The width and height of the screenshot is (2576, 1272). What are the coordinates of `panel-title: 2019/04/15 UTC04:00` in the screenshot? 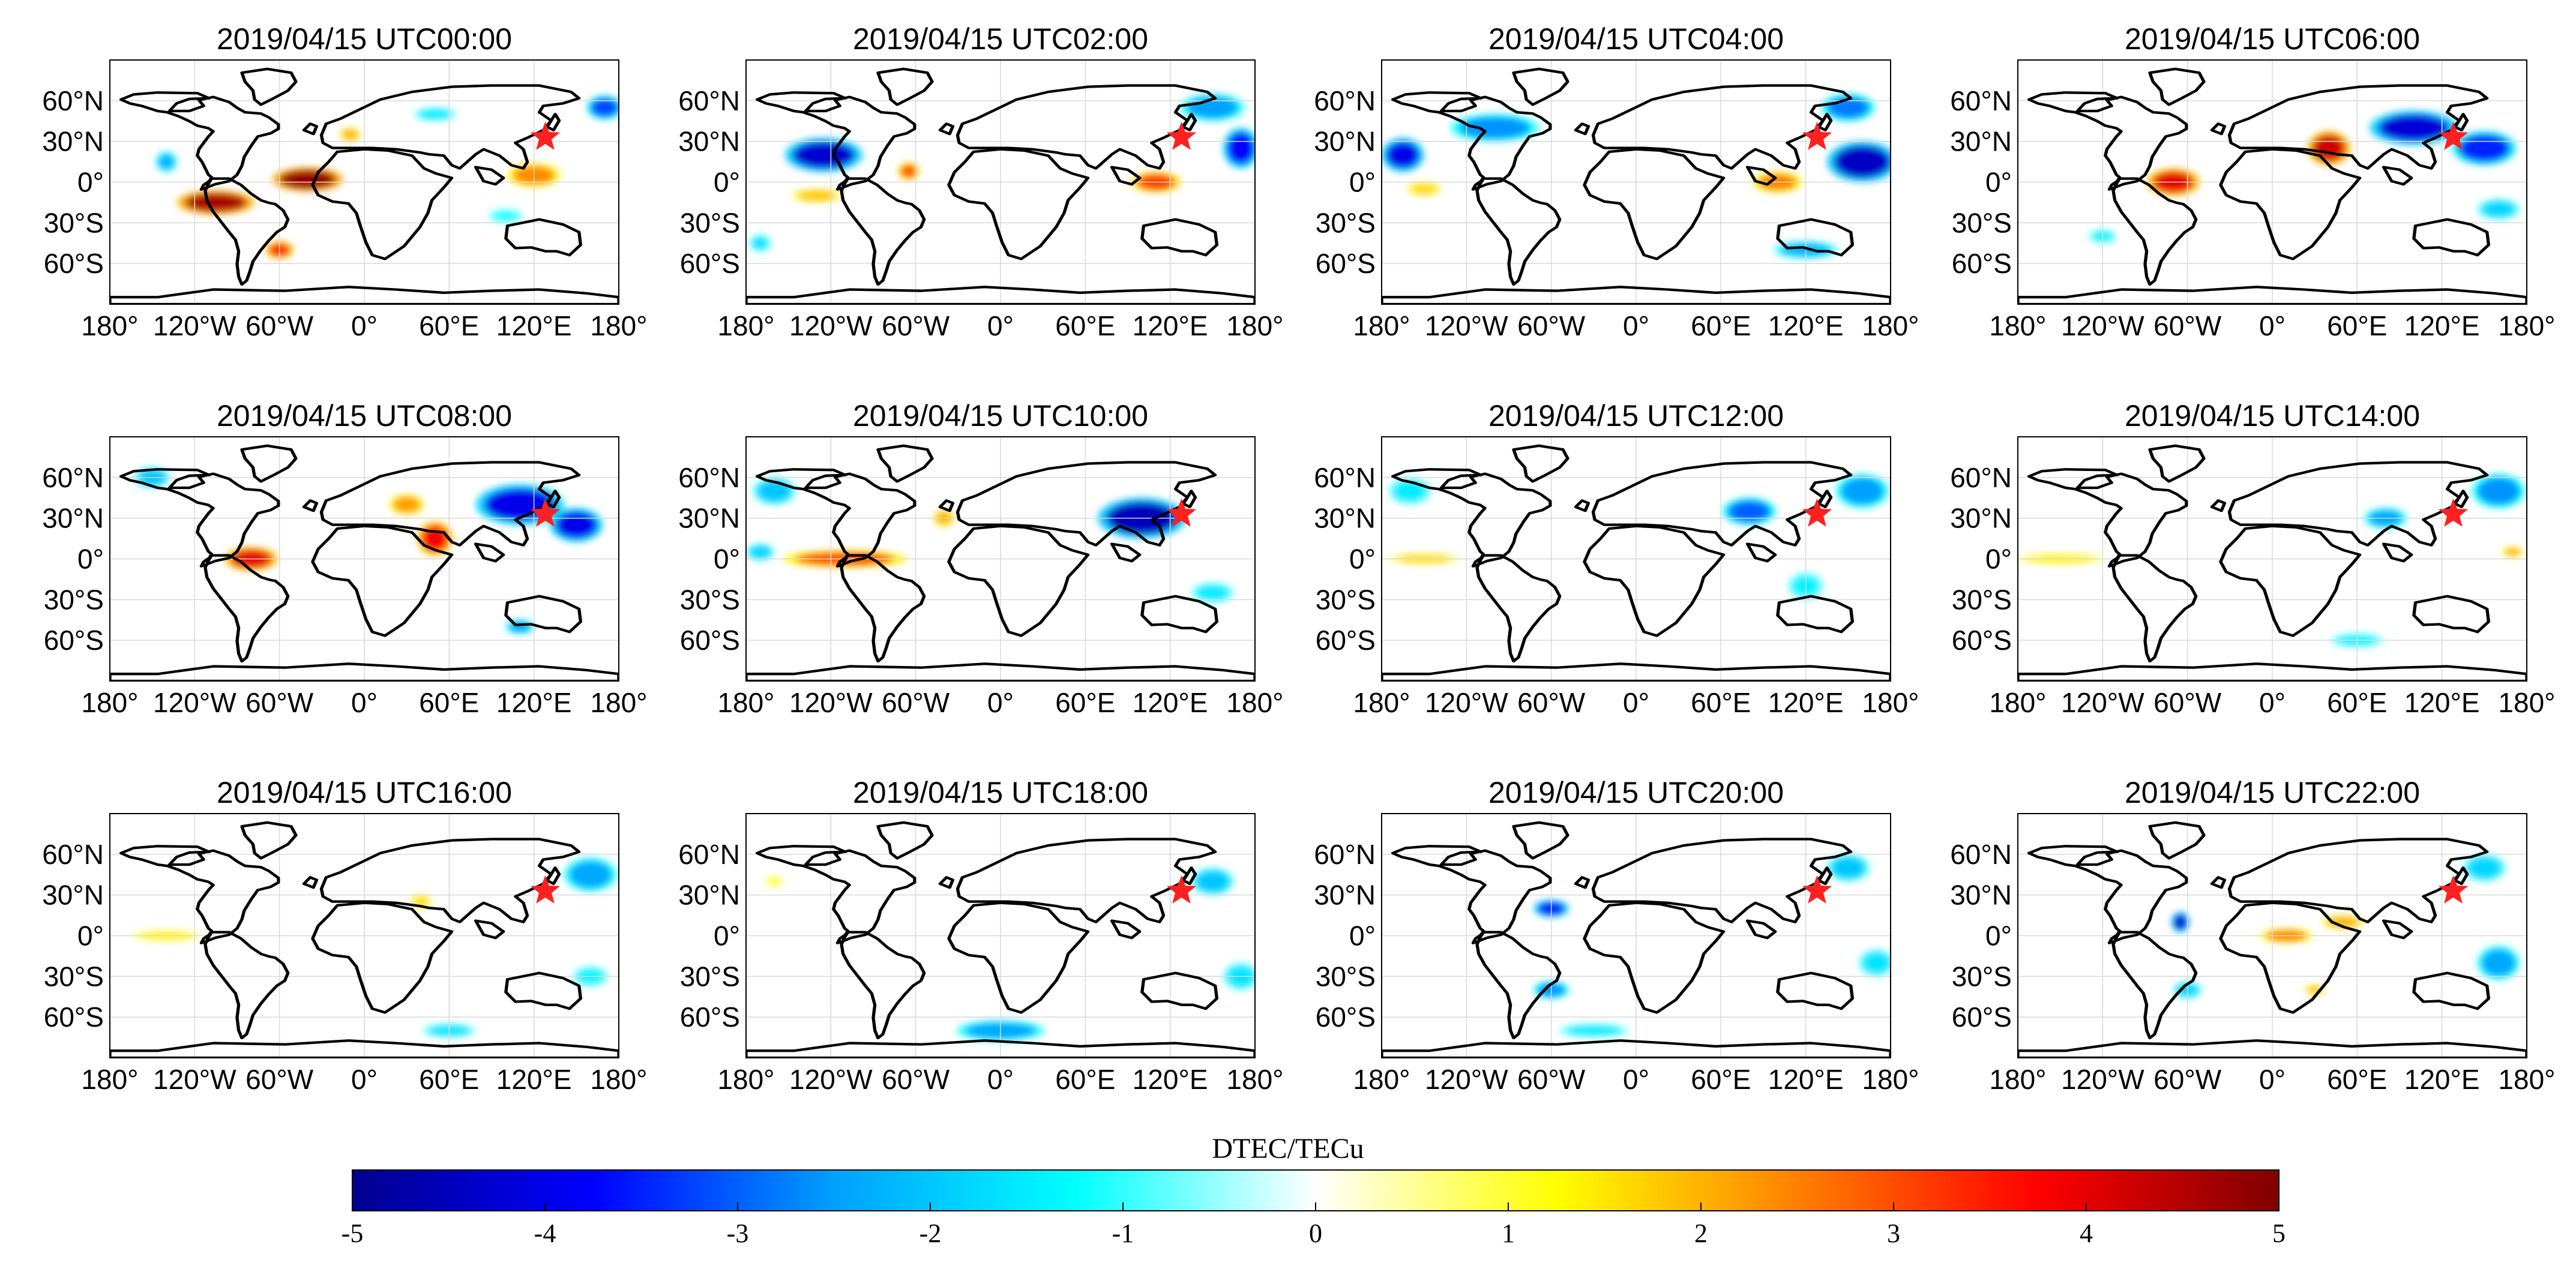 It's located at (1636, 39).